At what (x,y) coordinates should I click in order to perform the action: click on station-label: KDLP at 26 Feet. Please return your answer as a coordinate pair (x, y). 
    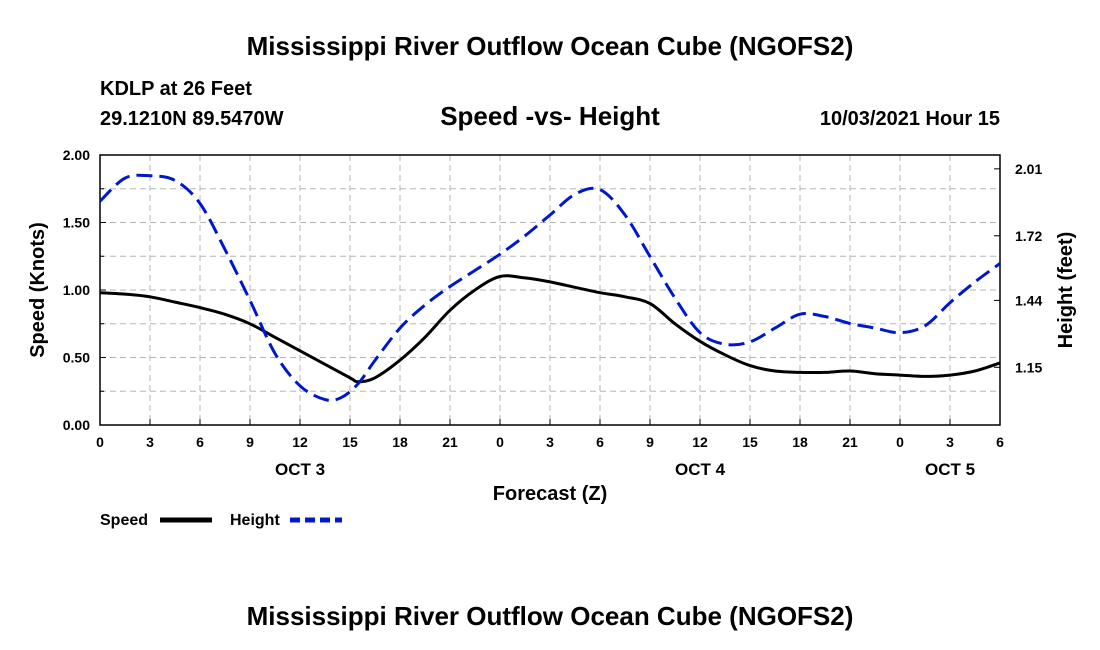
    Looking at the image, I should click on (176, 89).